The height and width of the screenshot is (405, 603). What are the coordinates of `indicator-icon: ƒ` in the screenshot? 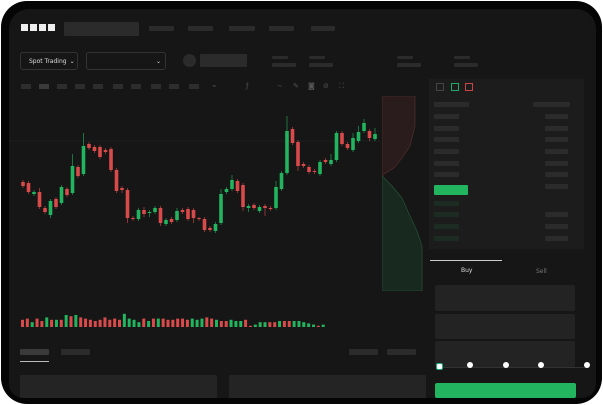 It's located at (247, 86).